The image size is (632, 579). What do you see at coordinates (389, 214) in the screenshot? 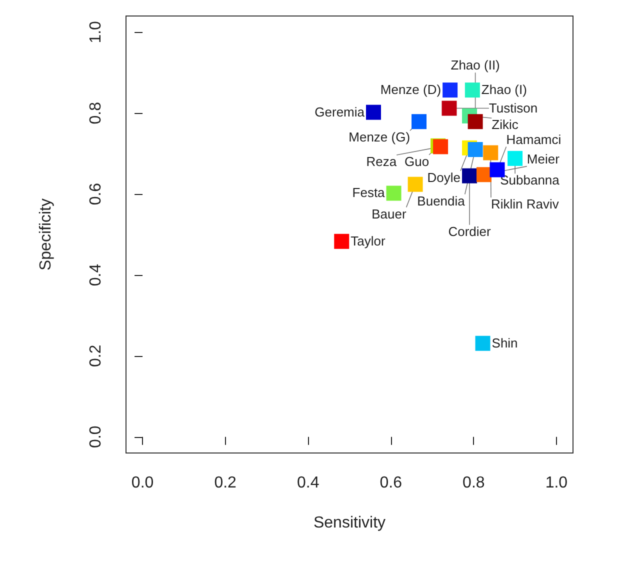
I see `annotation: Bauer` at bounding box center [389, 214].